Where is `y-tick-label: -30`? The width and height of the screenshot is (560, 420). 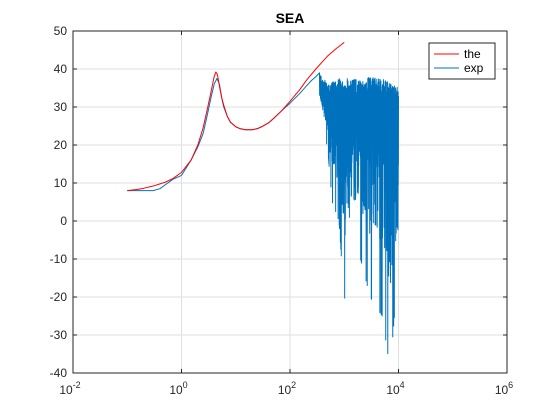 y-tick-label: -30 is located at coordinates (59, 335).